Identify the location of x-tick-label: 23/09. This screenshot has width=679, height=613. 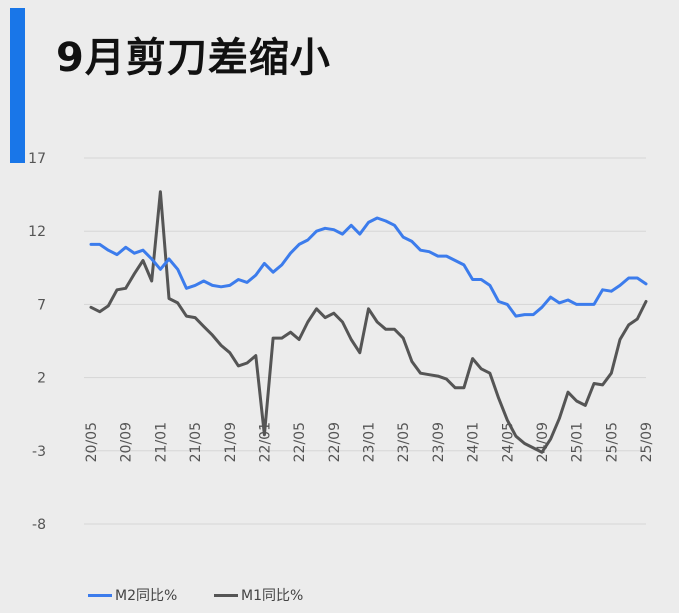
(439, 442).